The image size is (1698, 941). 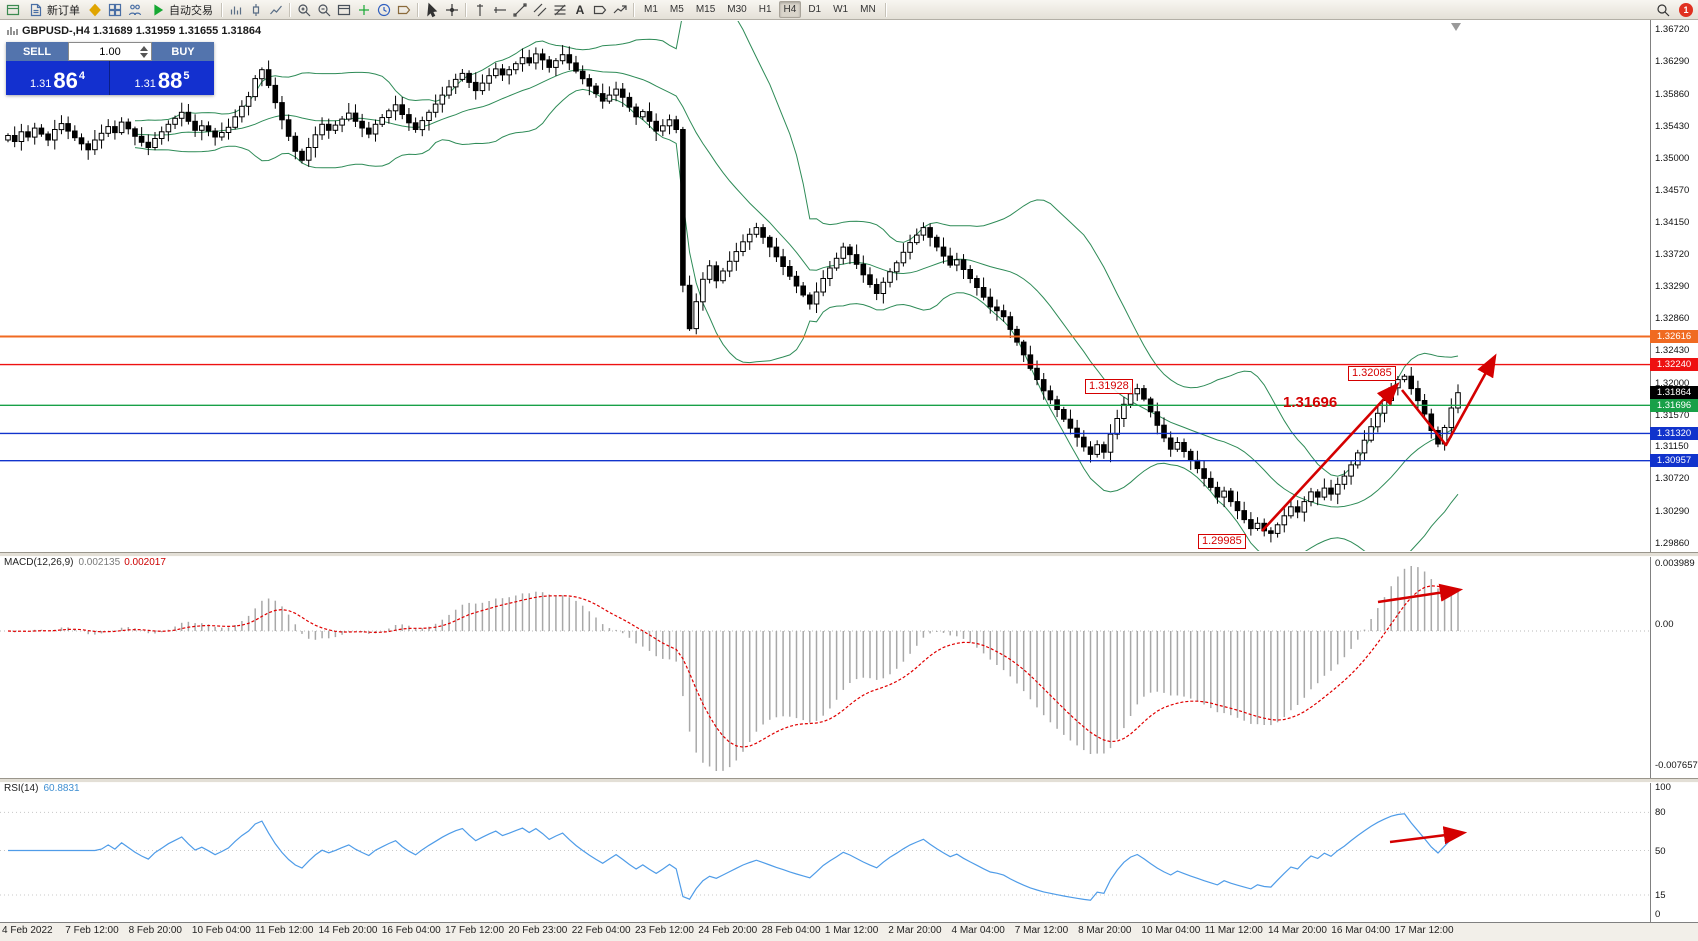 What do you see at coordinates (1660, 895) in the screenshot?
I see `rsi-axis-label: 15` at bounding box center [1660, 895].